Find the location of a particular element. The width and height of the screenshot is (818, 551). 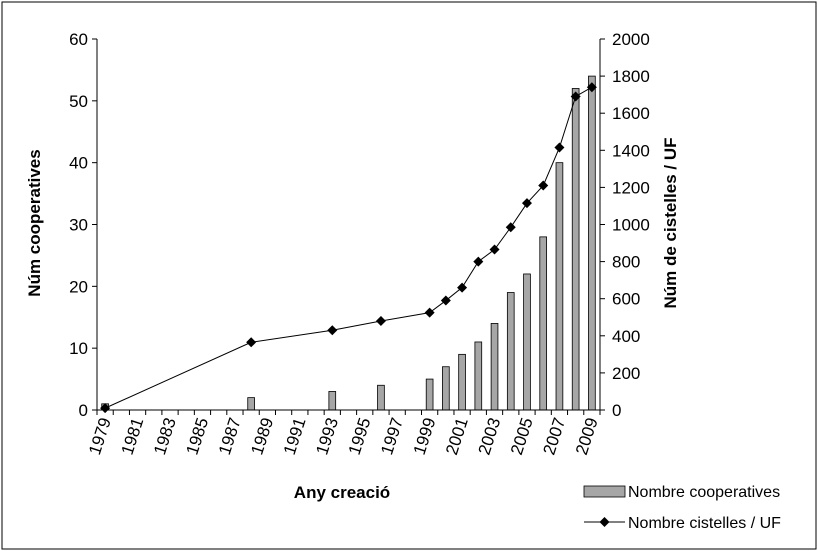

bar-1999 is located at coordinates (429, 394).